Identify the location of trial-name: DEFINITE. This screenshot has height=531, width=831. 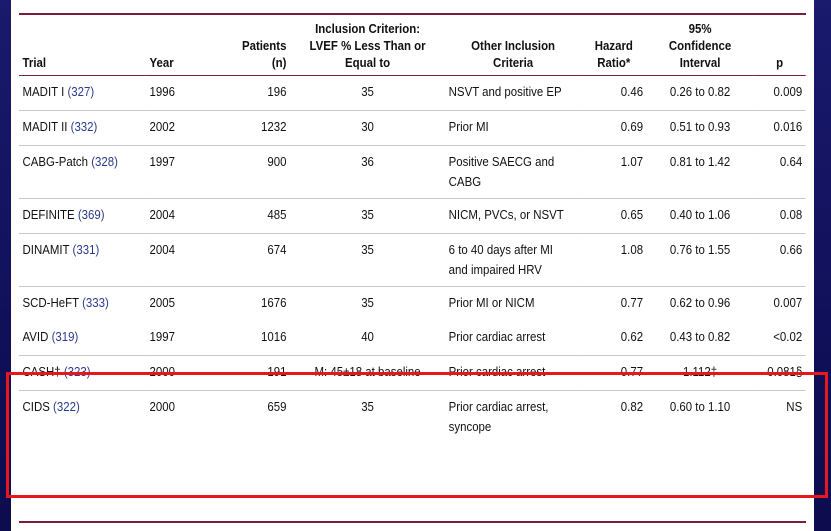
(48, 214).